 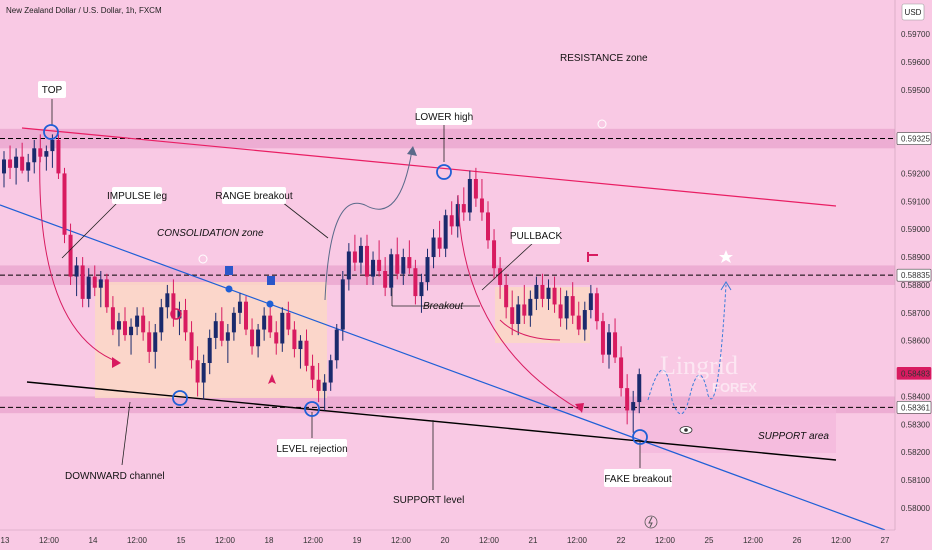 I want to click on impulse-pointer, so click(x=90, y=230).